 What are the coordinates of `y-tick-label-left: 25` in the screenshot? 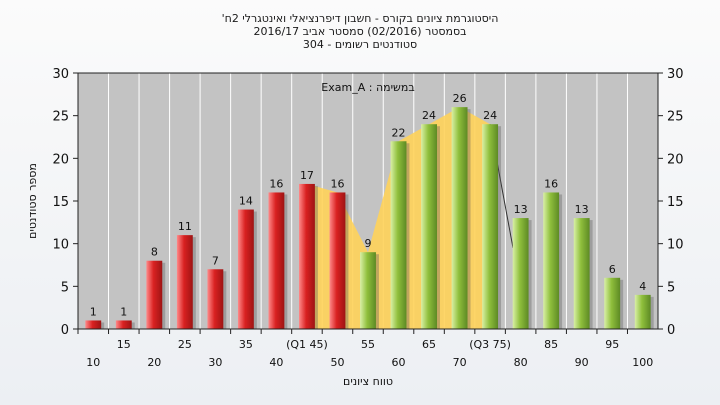 It's located at (60, 117).